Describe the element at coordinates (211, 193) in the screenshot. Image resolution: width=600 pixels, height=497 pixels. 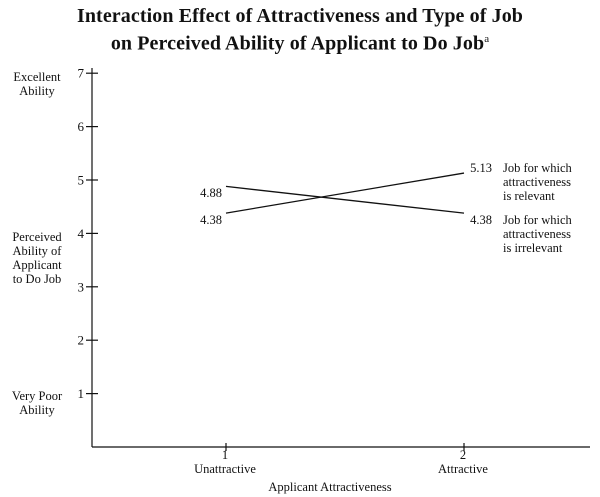
I see `data-label-irrelevant-1: 4.88` at that location.